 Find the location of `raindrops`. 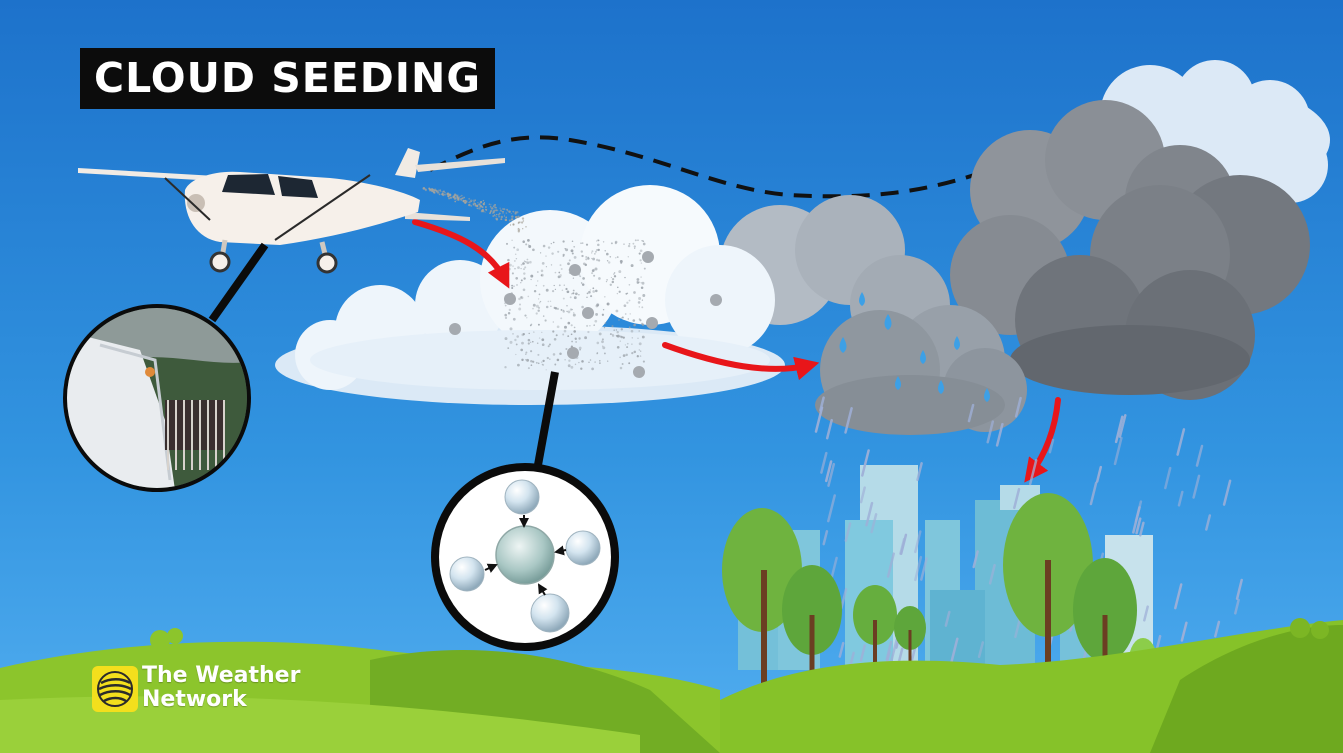

raindrops is located at coordinates (914, 347).